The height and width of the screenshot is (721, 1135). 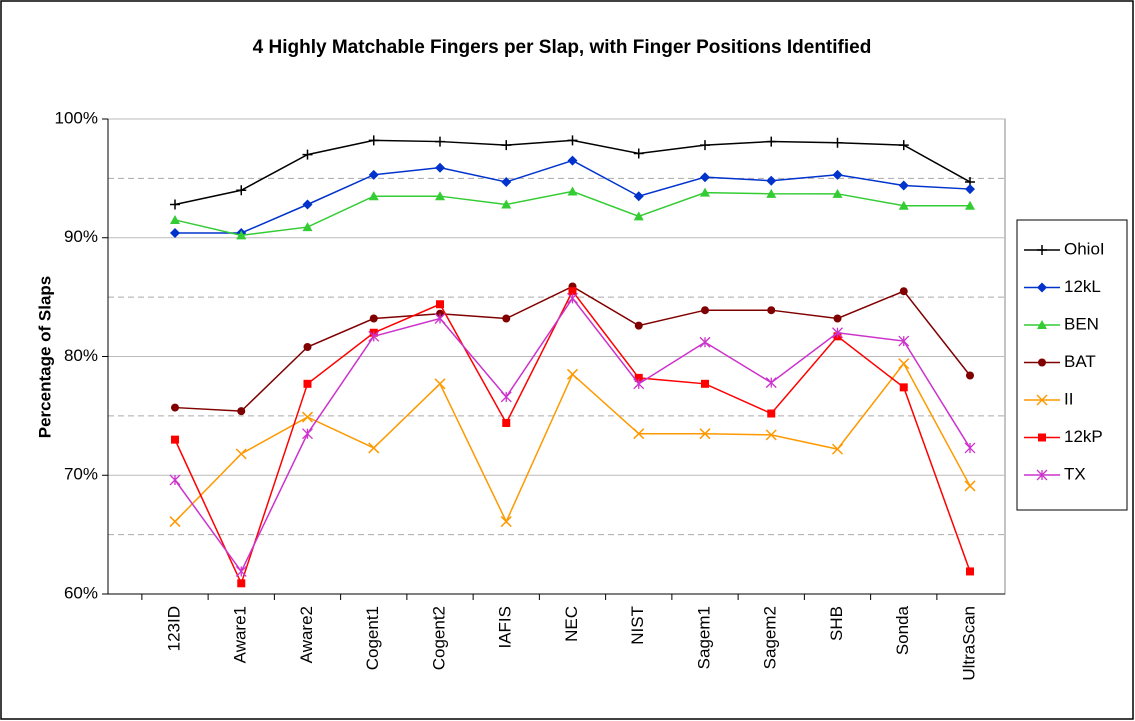 What do you see at coordinates (902, 630) in the screenshot?
I see `x-tick-label: Sonda` at bounding box center [902, 630].